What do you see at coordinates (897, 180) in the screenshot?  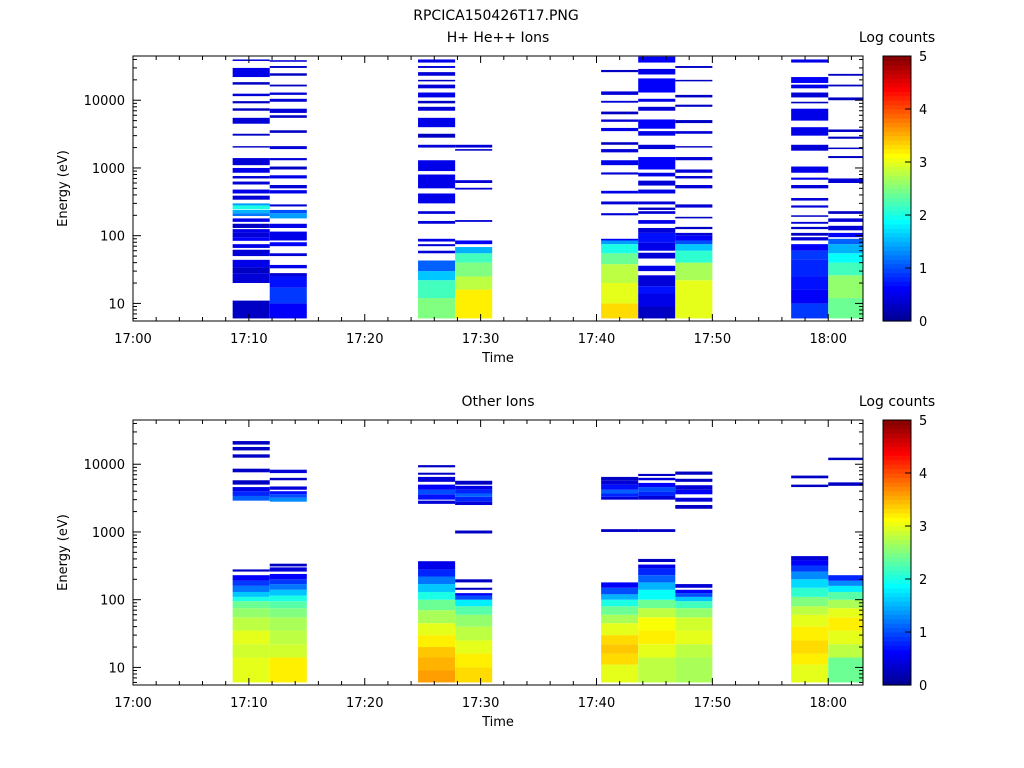 I see `chart-0-colorbar: 0 1 2 3 4 5 Log counts` at bounding box center [897, 180].